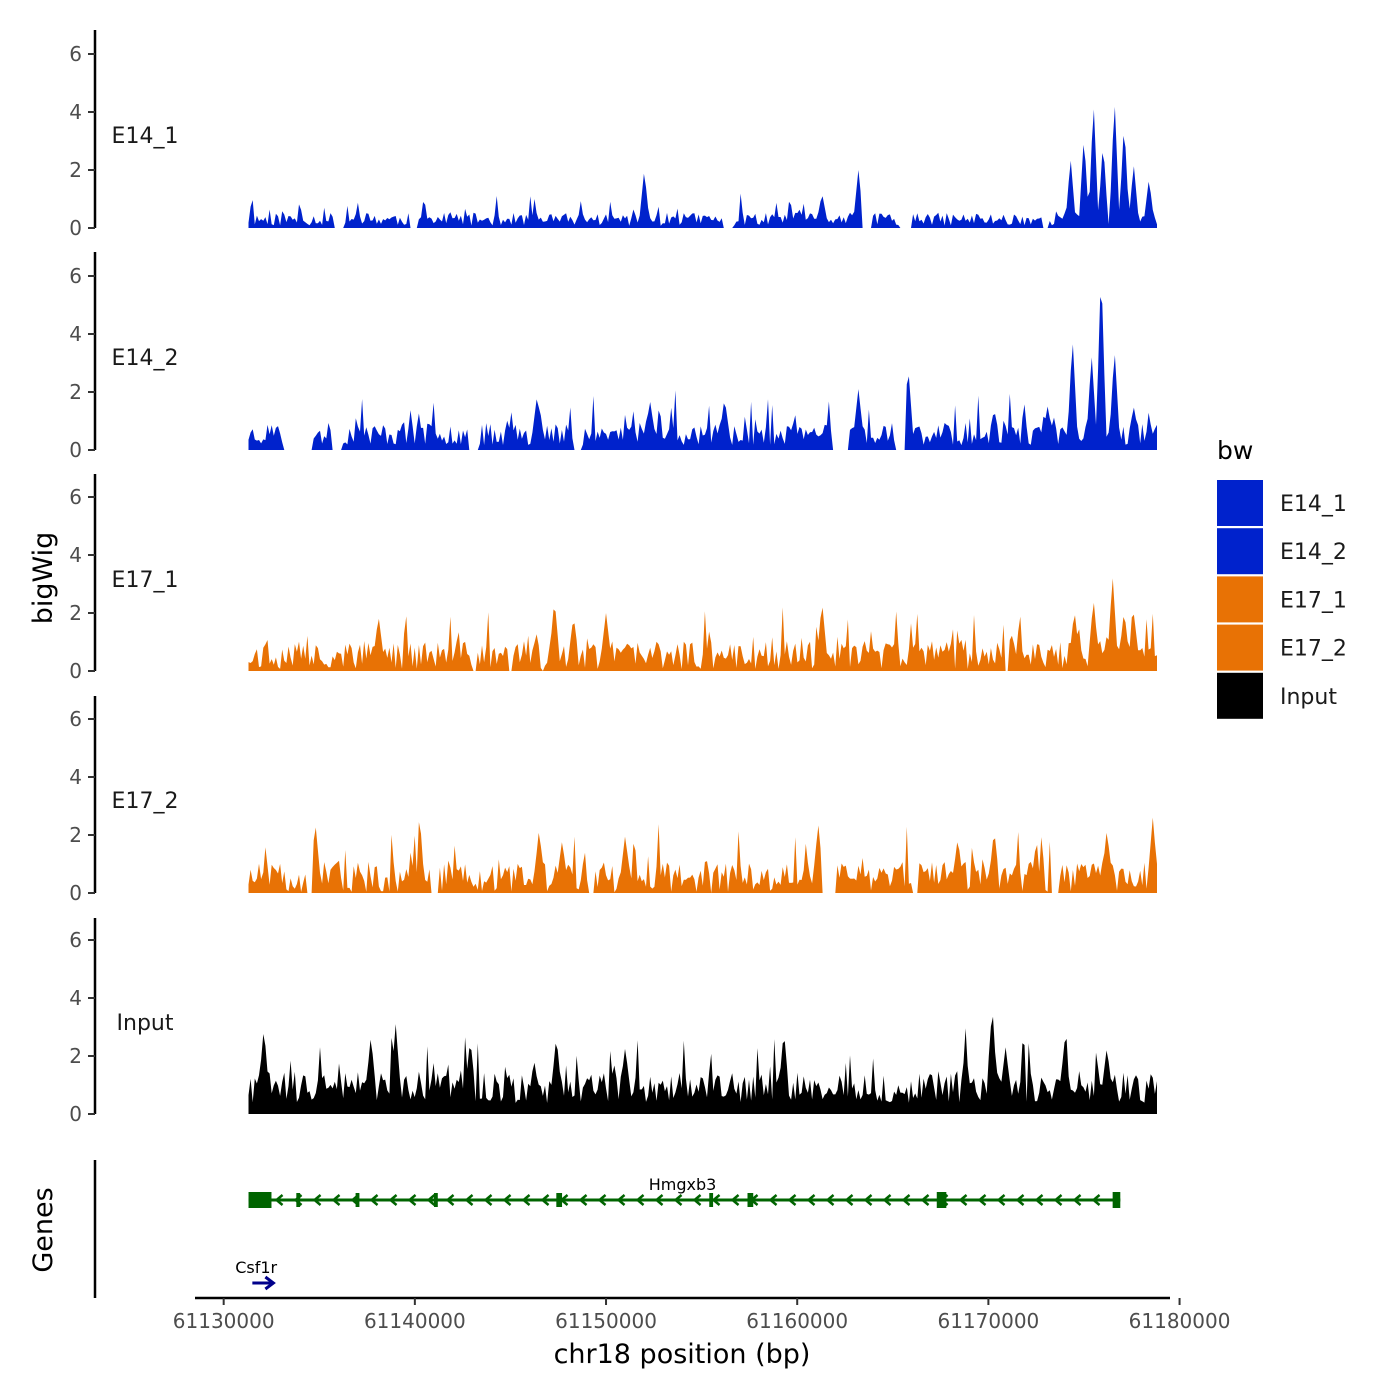 Image resolution: width=1400 pixels, height=1400 pixels. Describe the element at coordinates (1235, 450) in the screenshot. I see `legend-title: bw` at that location.